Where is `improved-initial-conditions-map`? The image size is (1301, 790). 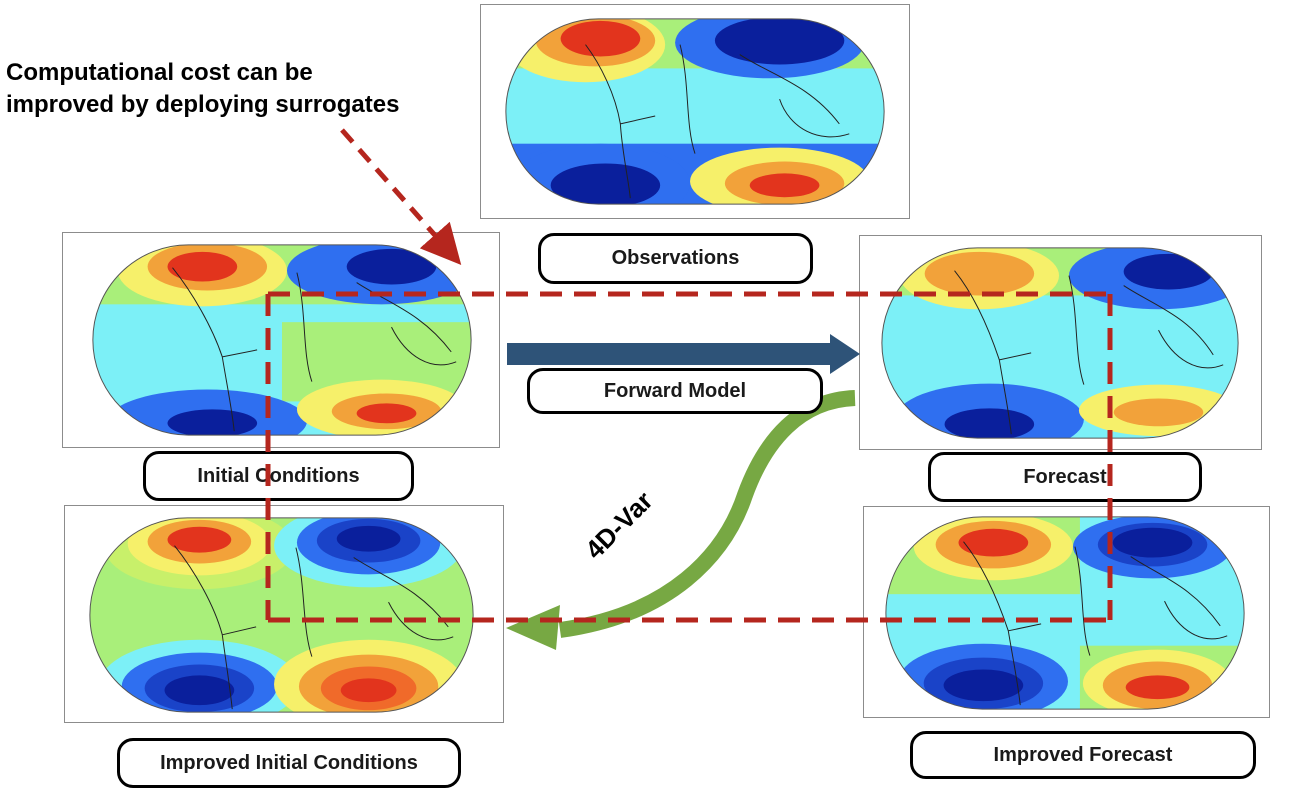
improved-initial-conditions-map is located at coordinates (281, 615).